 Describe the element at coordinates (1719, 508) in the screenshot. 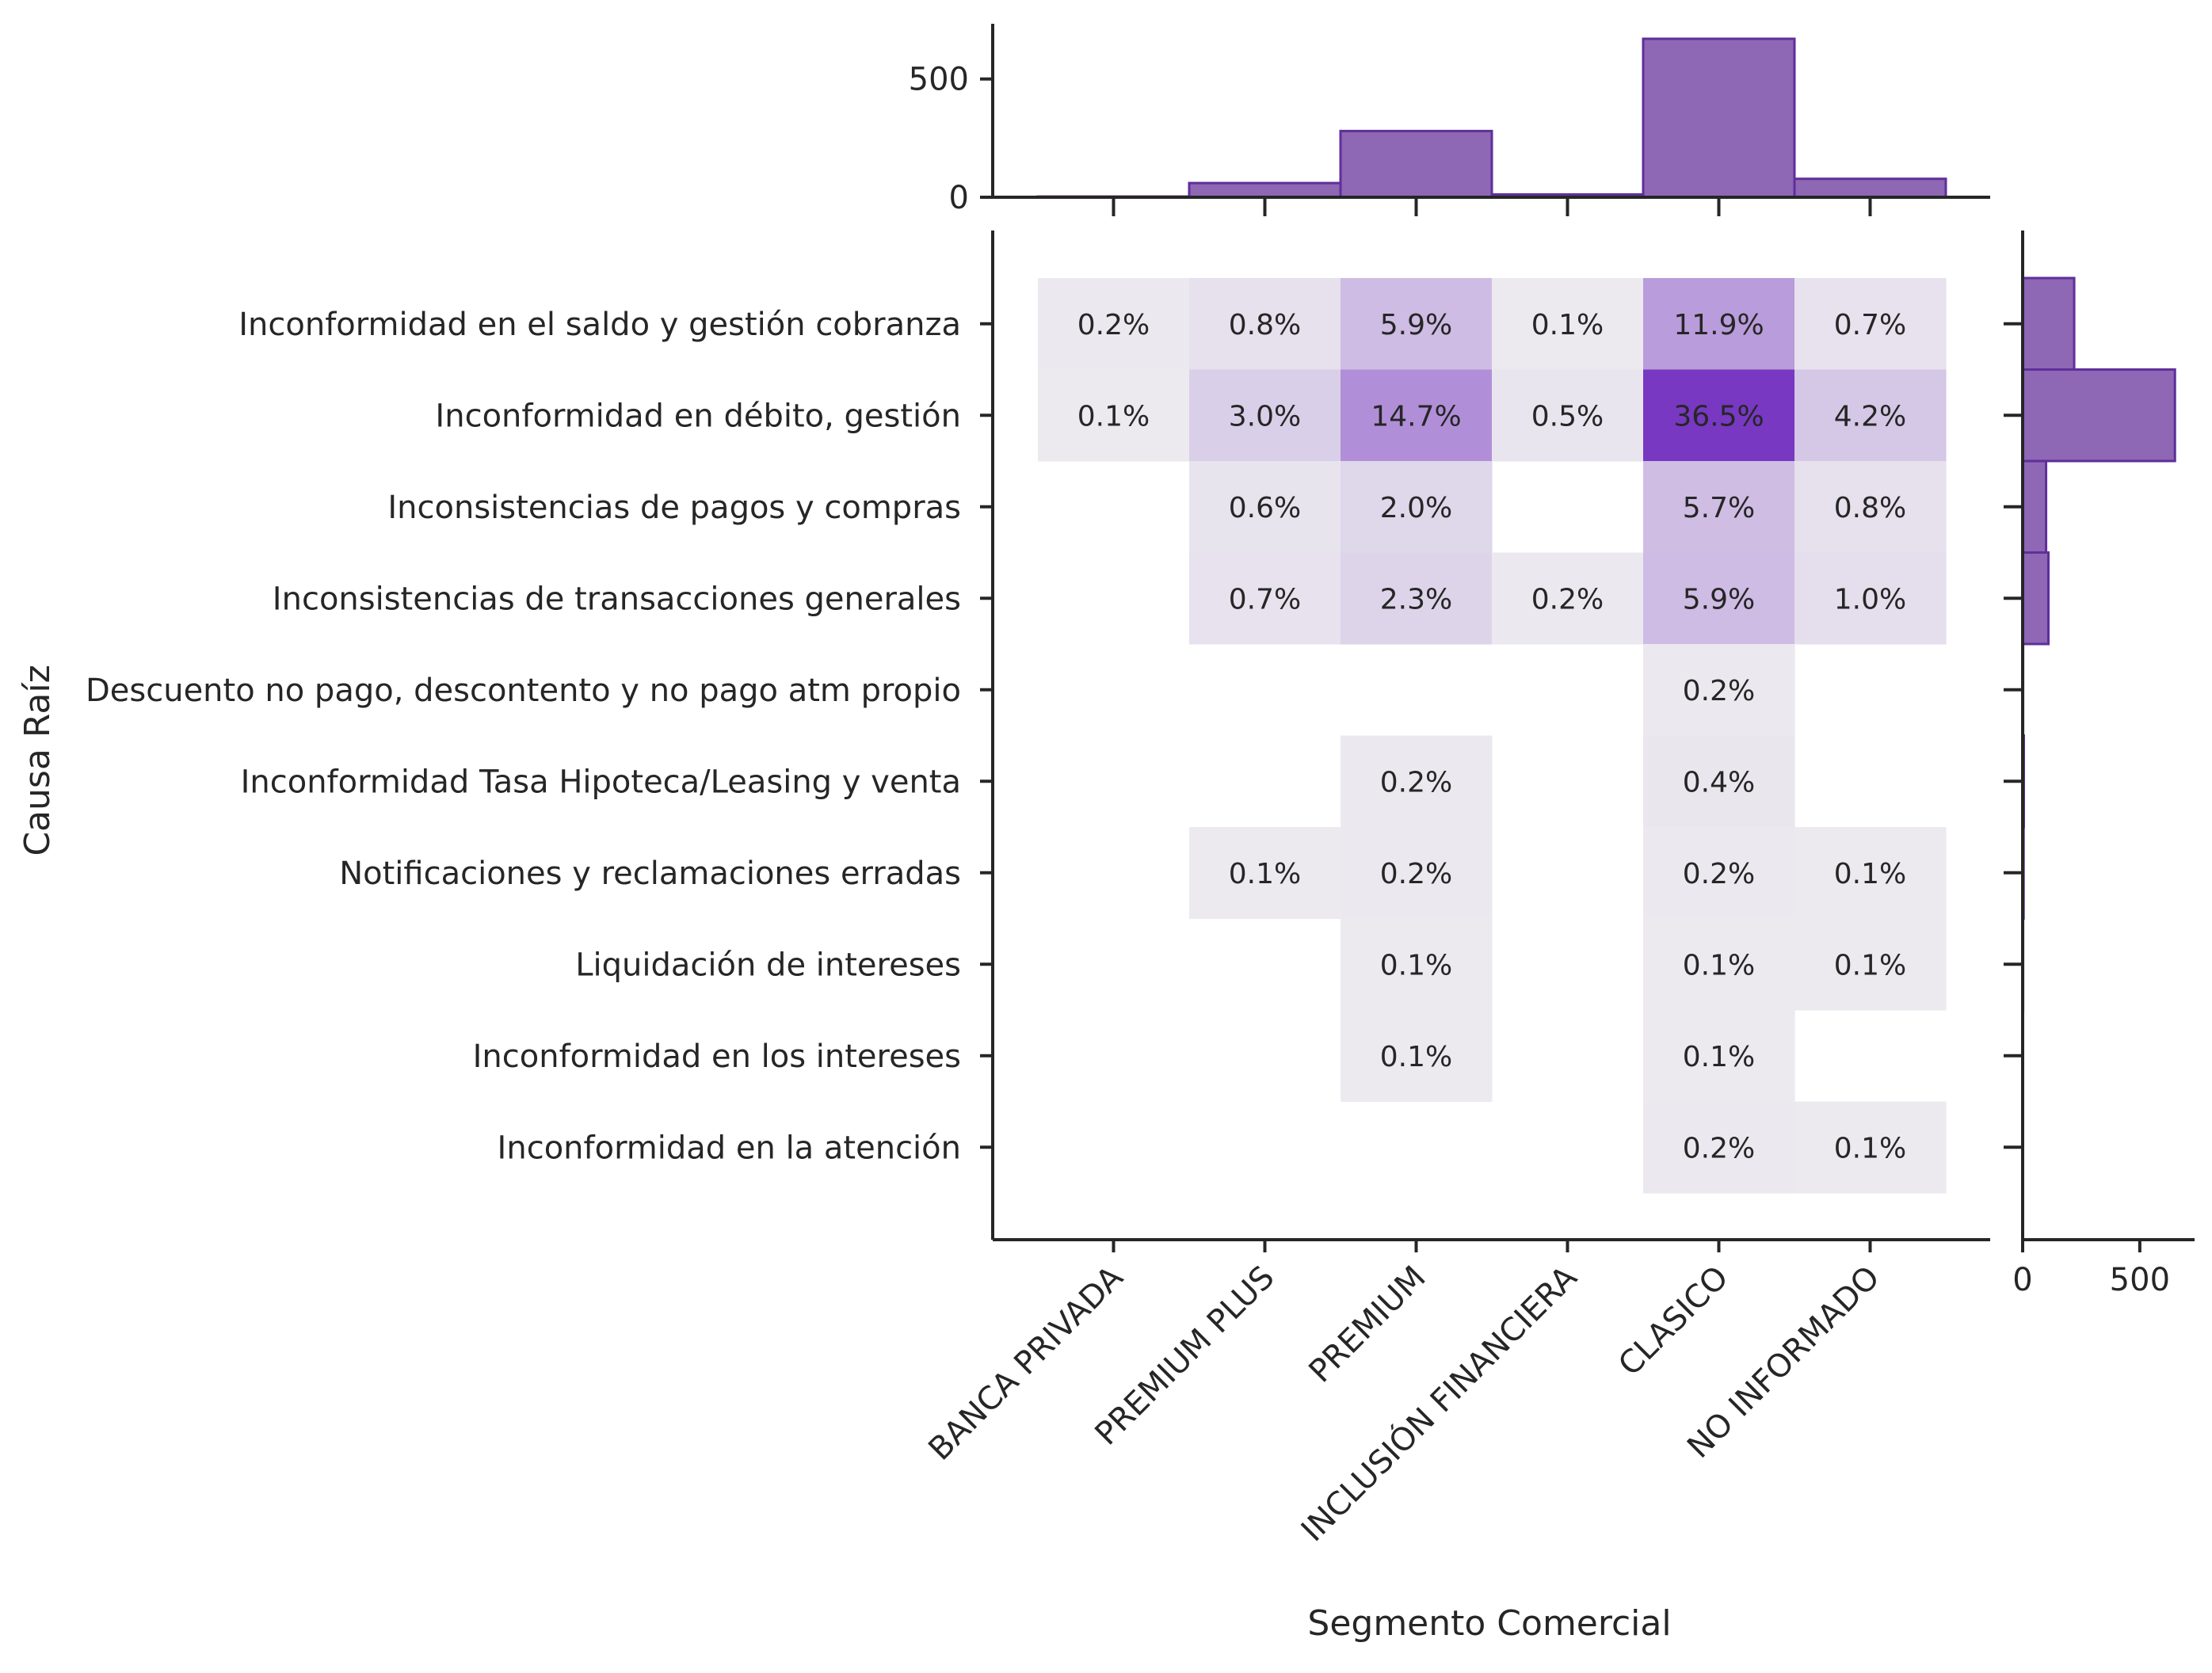

I see `cell-value-label: 5.7%` at that location.